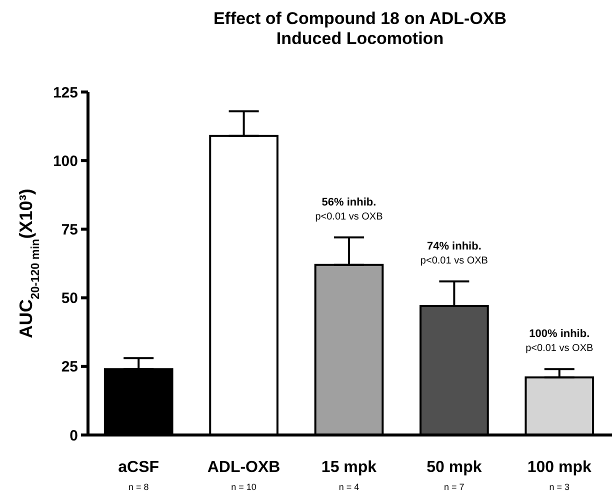 This screenshot has height=496, width=614. What do you see at coordinates (139, 475) in the screenshot?
I see `x-tick-label: aCSF n = 8` at bounding box center [139, 475].